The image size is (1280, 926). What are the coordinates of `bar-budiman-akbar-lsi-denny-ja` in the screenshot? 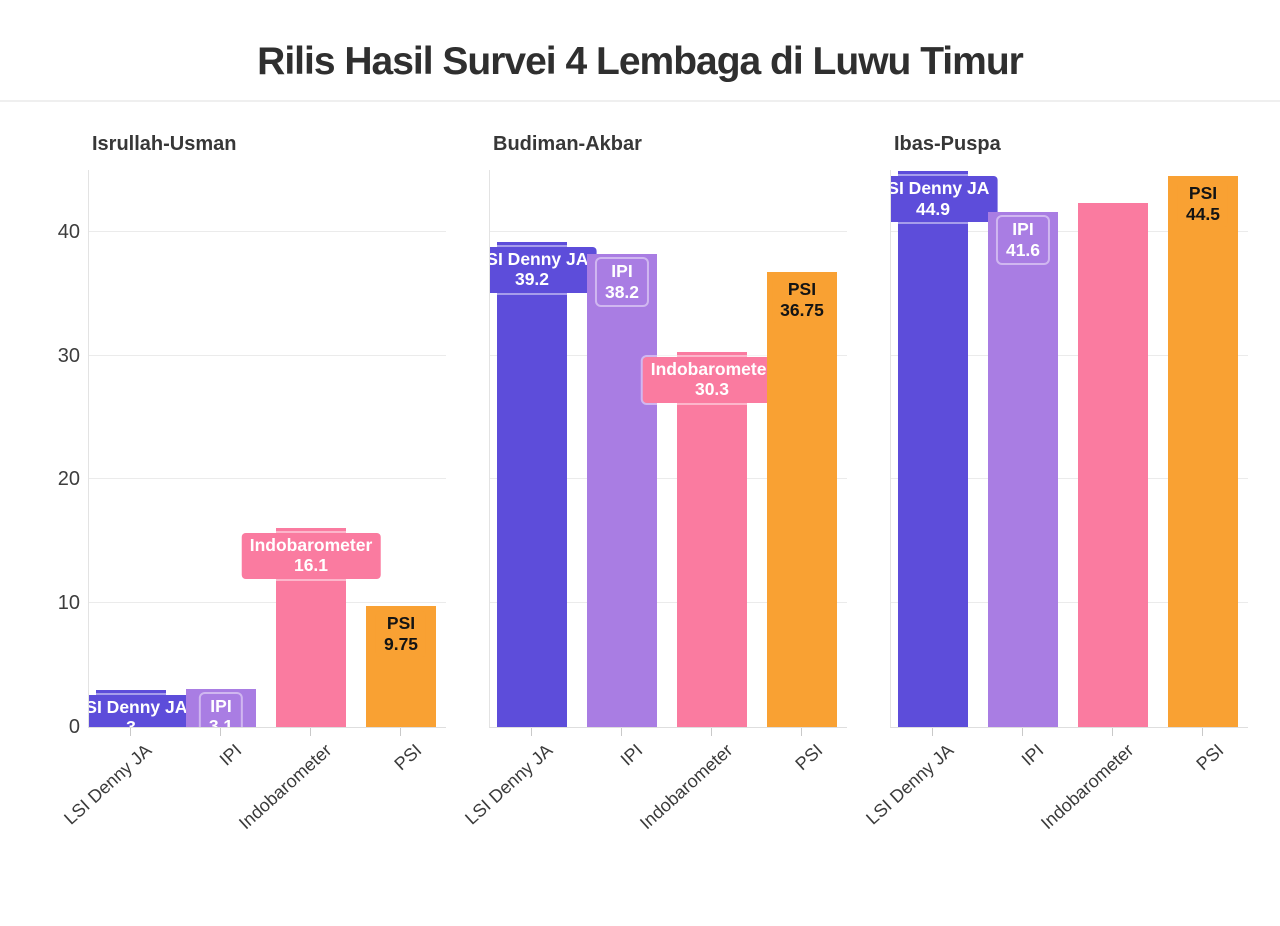 It's located at (532, 484).